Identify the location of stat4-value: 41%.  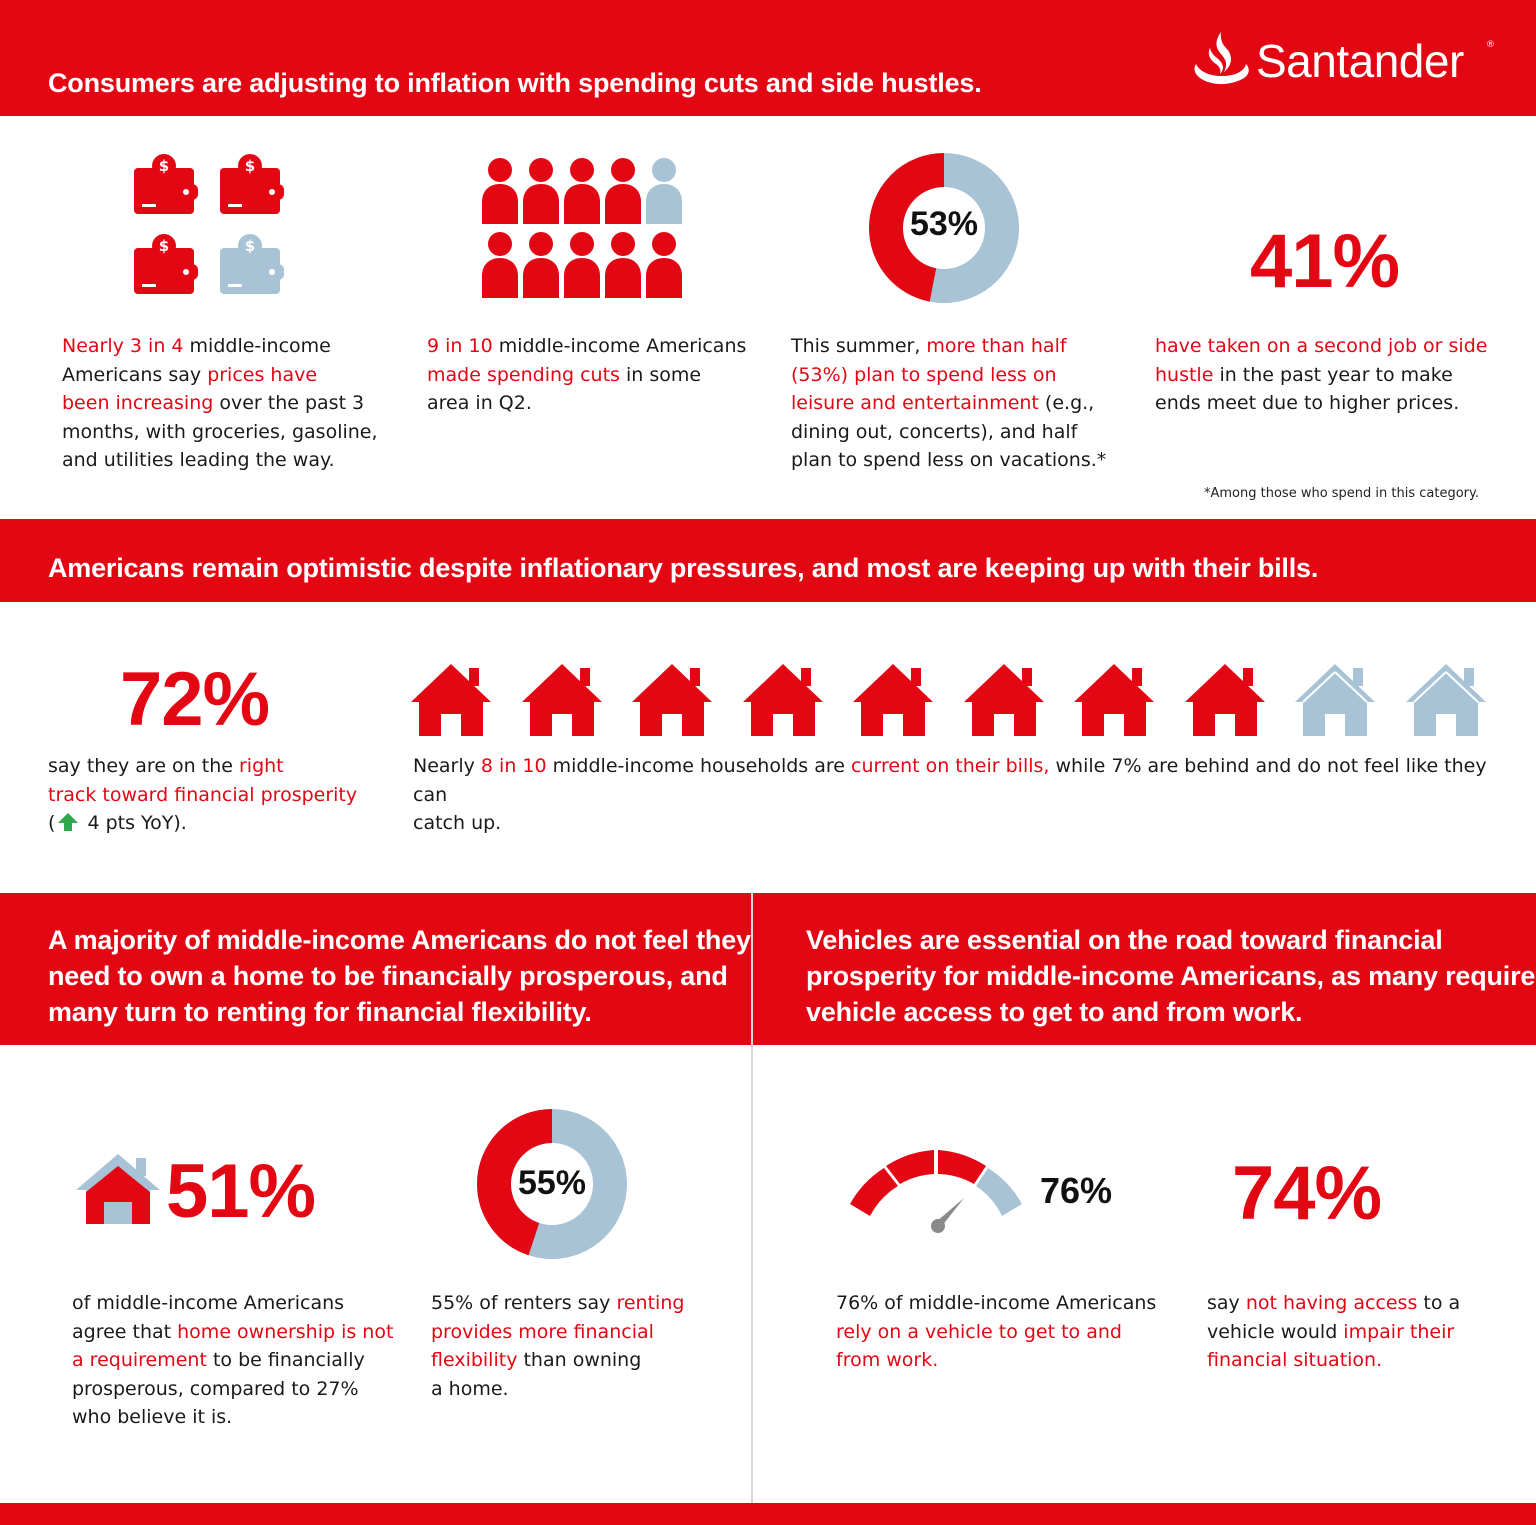
(1325, 261).